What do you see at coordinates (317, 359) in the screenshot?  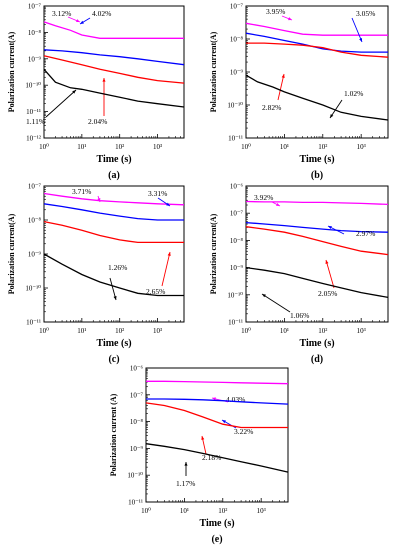 I see `panel-label: (d)` at bounding box center [317, 359].